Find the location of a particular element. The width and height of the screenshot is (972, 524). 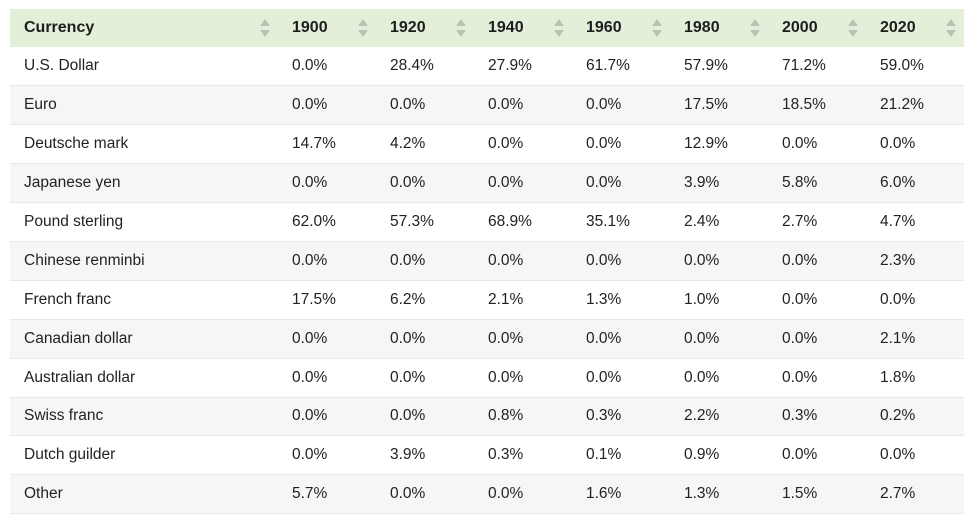

currency-name-cell: French franc is located at coordinates (68, 299).